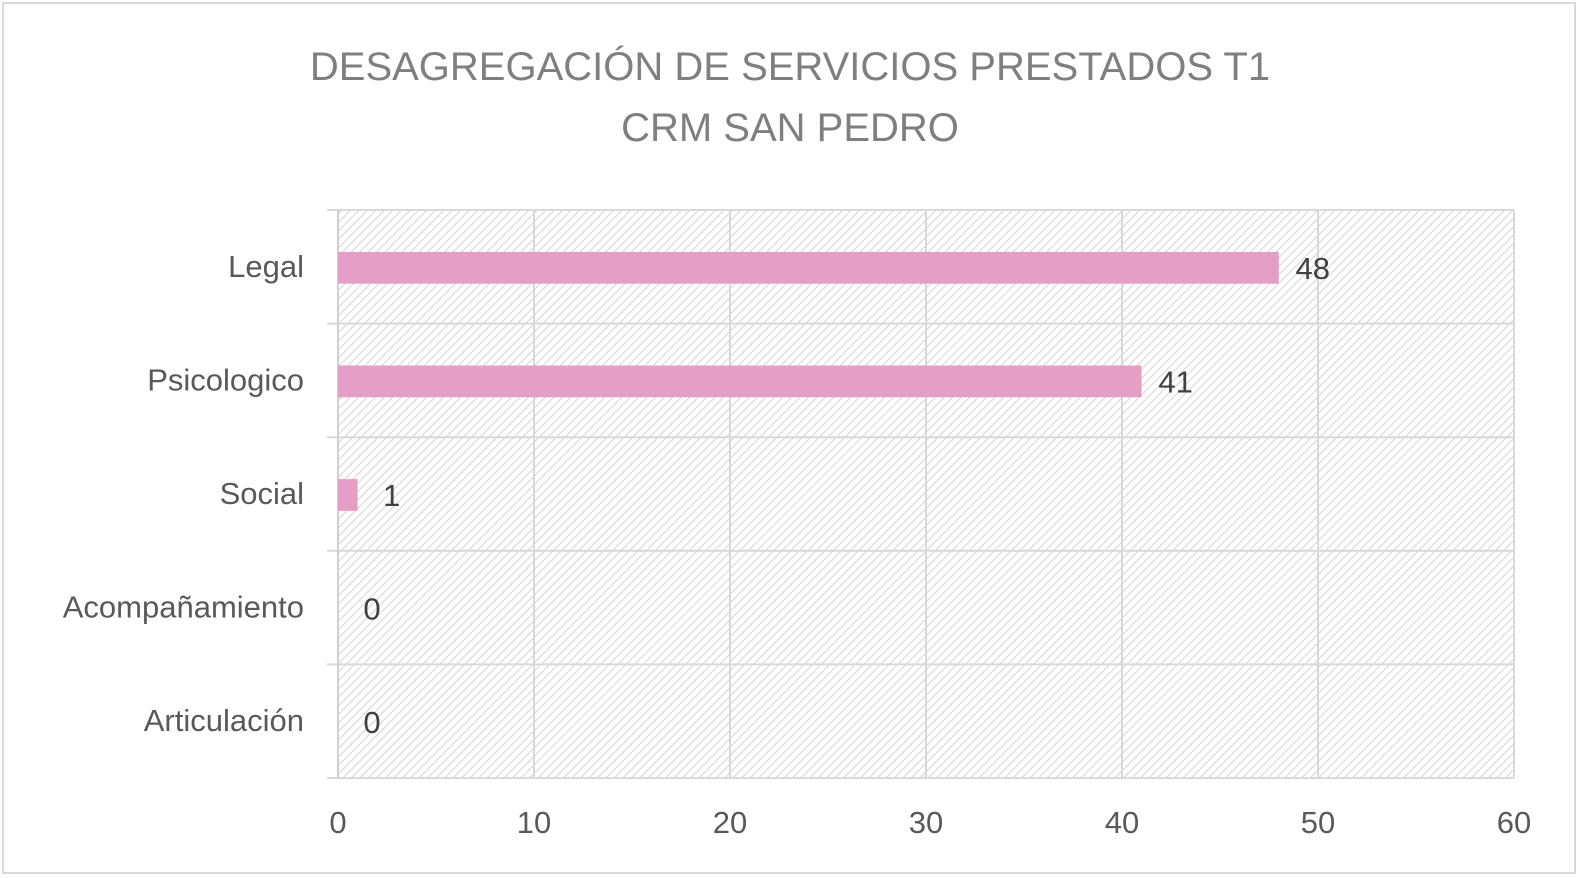 This screenshot has width=1580, height=878. Describe the element at coordinates (262, 493) in the screenshot. I see `category-label-social: Social` at that location.